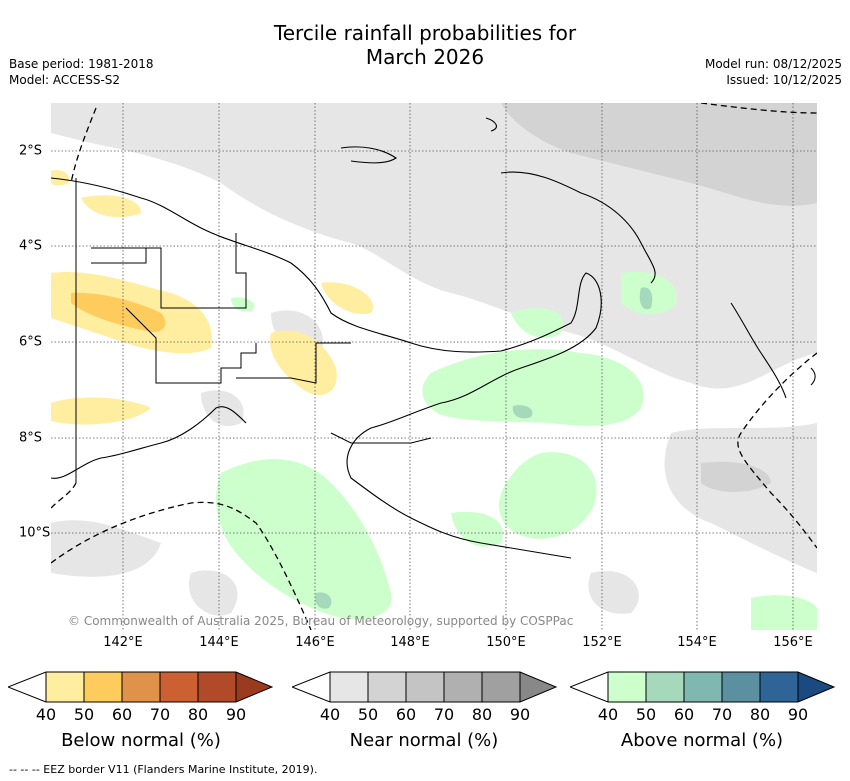 The image size is (850, 781). I want to click on x-tick-label: 144°E, so click(219, 642).